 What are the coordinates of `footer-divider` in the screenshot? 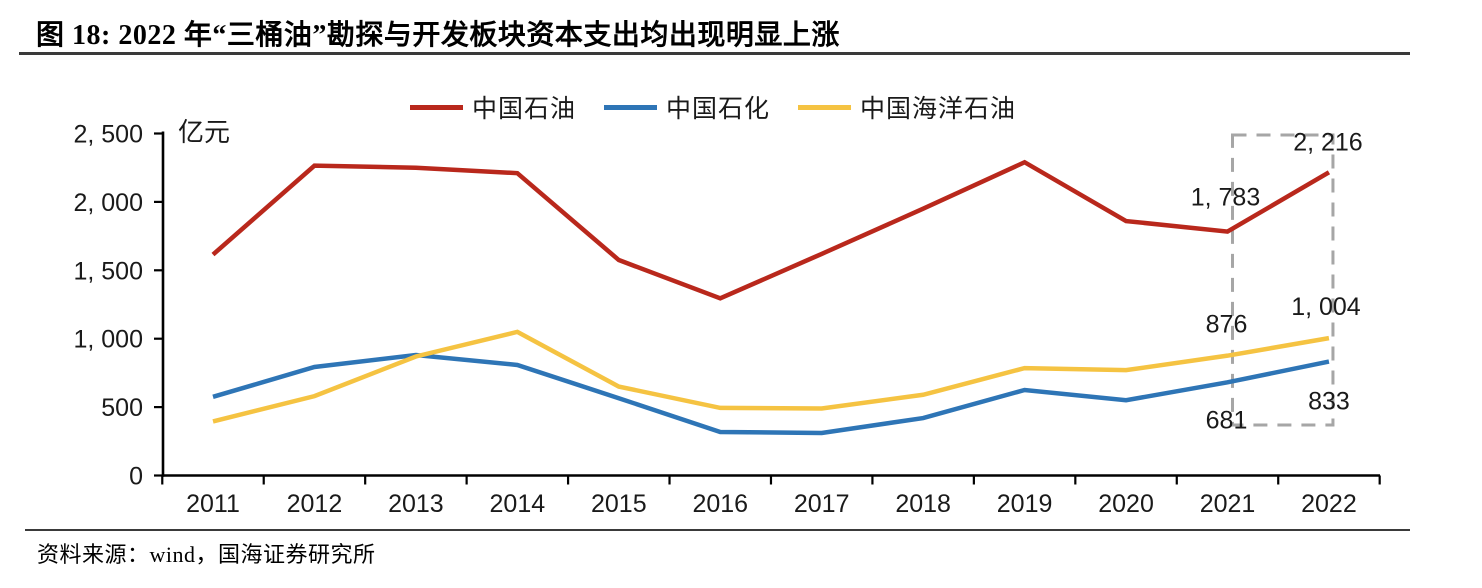 It's located at (717, 530).